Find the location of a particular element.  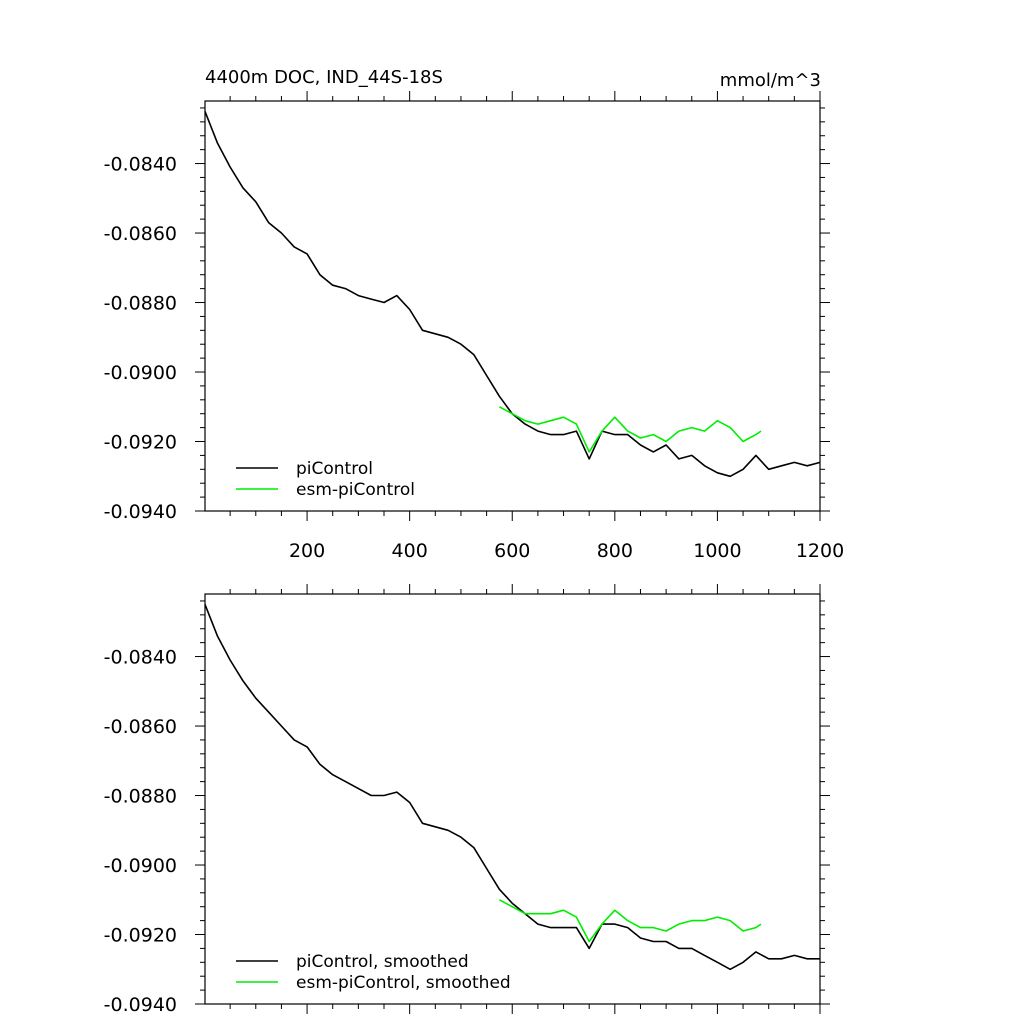

top-legend-label: piControl is located at coordinates (334, 469).